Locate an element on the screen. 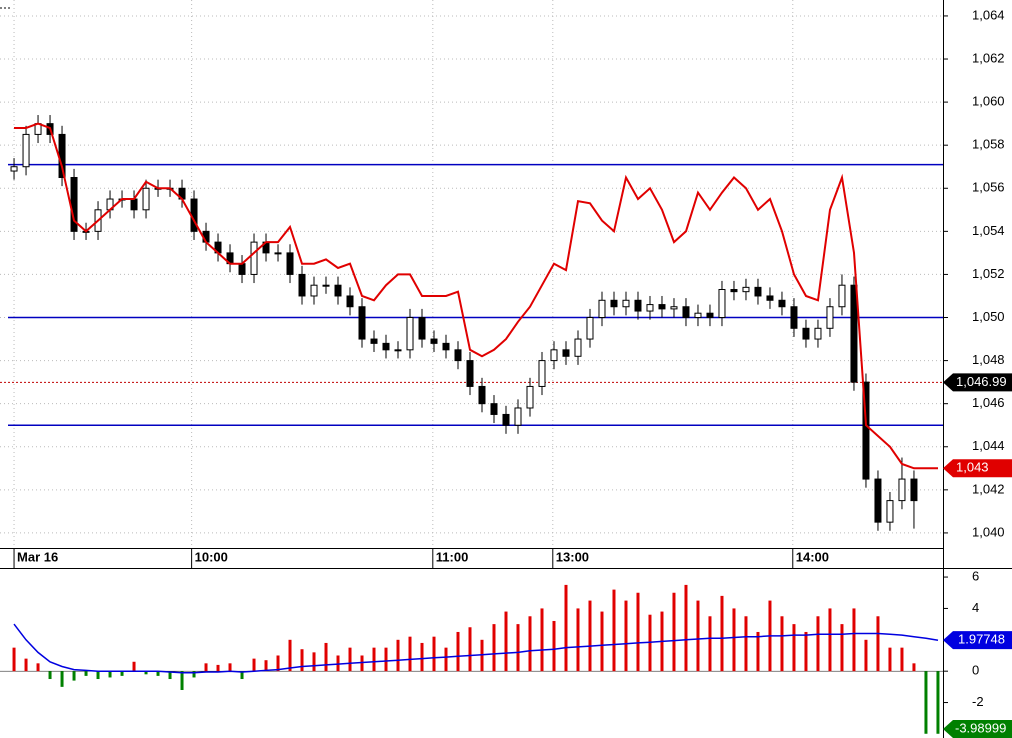 The height and width of the screenshot is (738, 1012). y-tick-label: 1,056 is located at coordinates (988, 187).